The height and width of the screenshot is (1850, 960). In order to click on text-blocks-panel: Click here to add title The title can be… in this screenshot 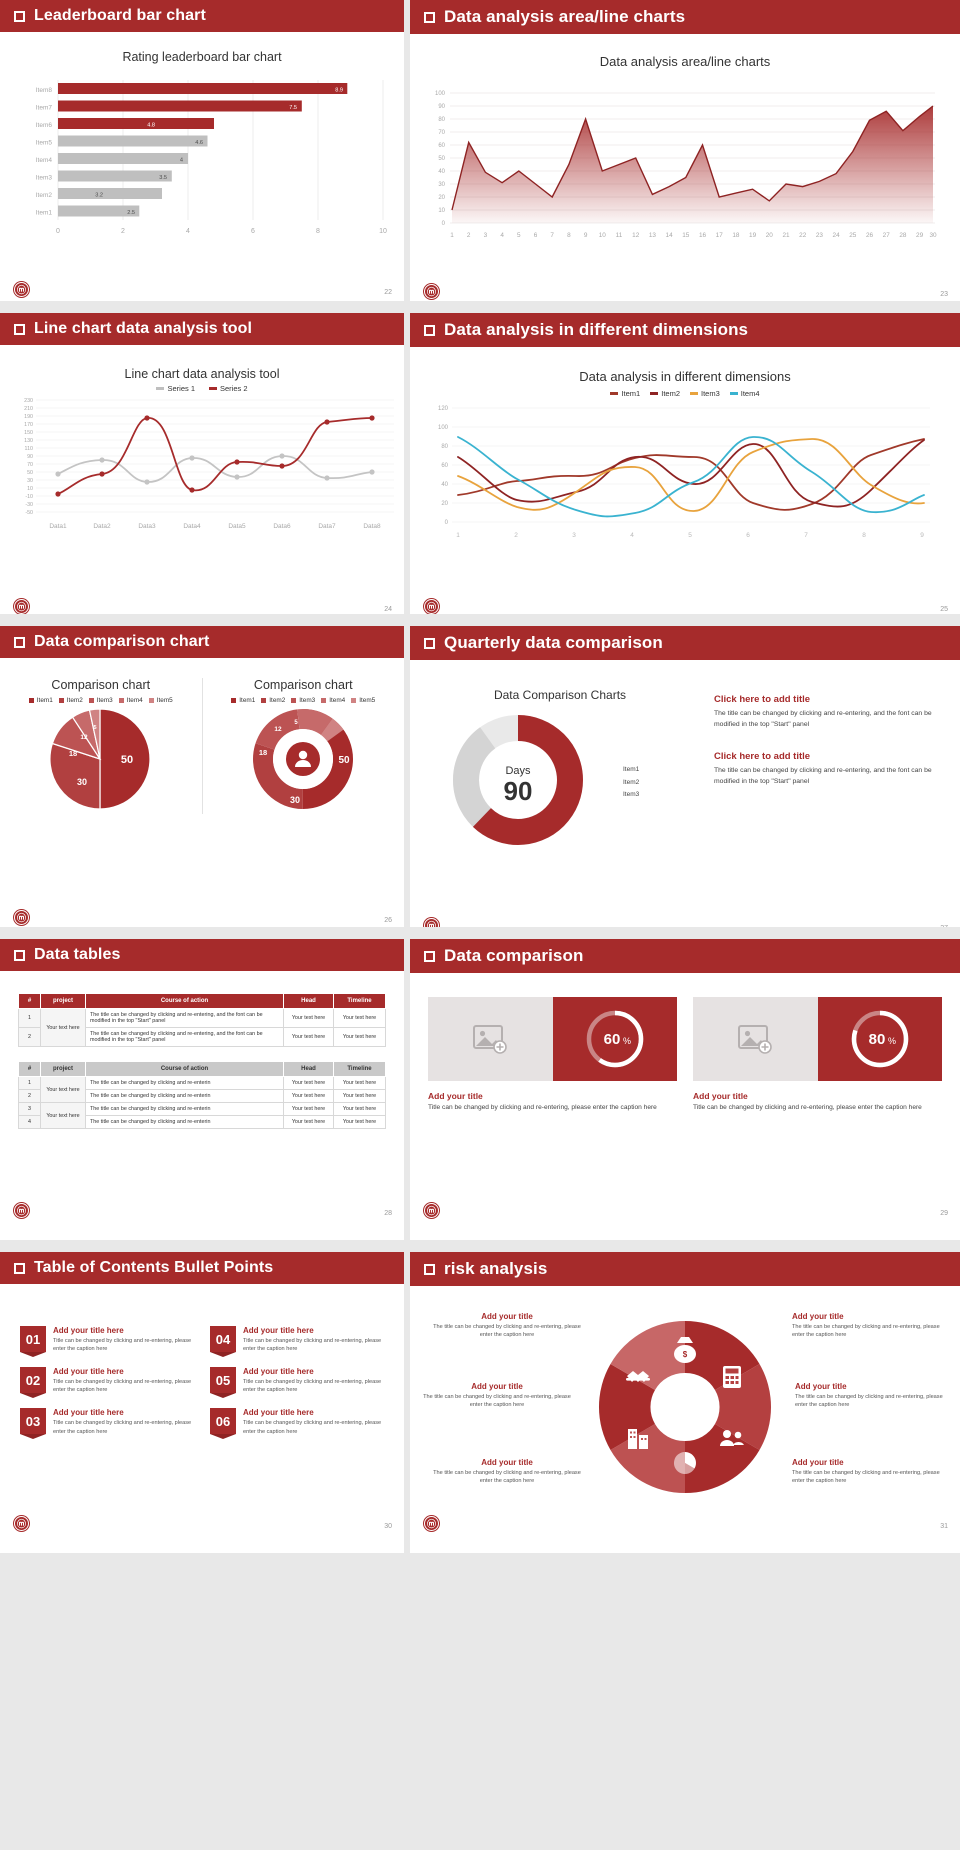, I will do `click(835, 773)`.